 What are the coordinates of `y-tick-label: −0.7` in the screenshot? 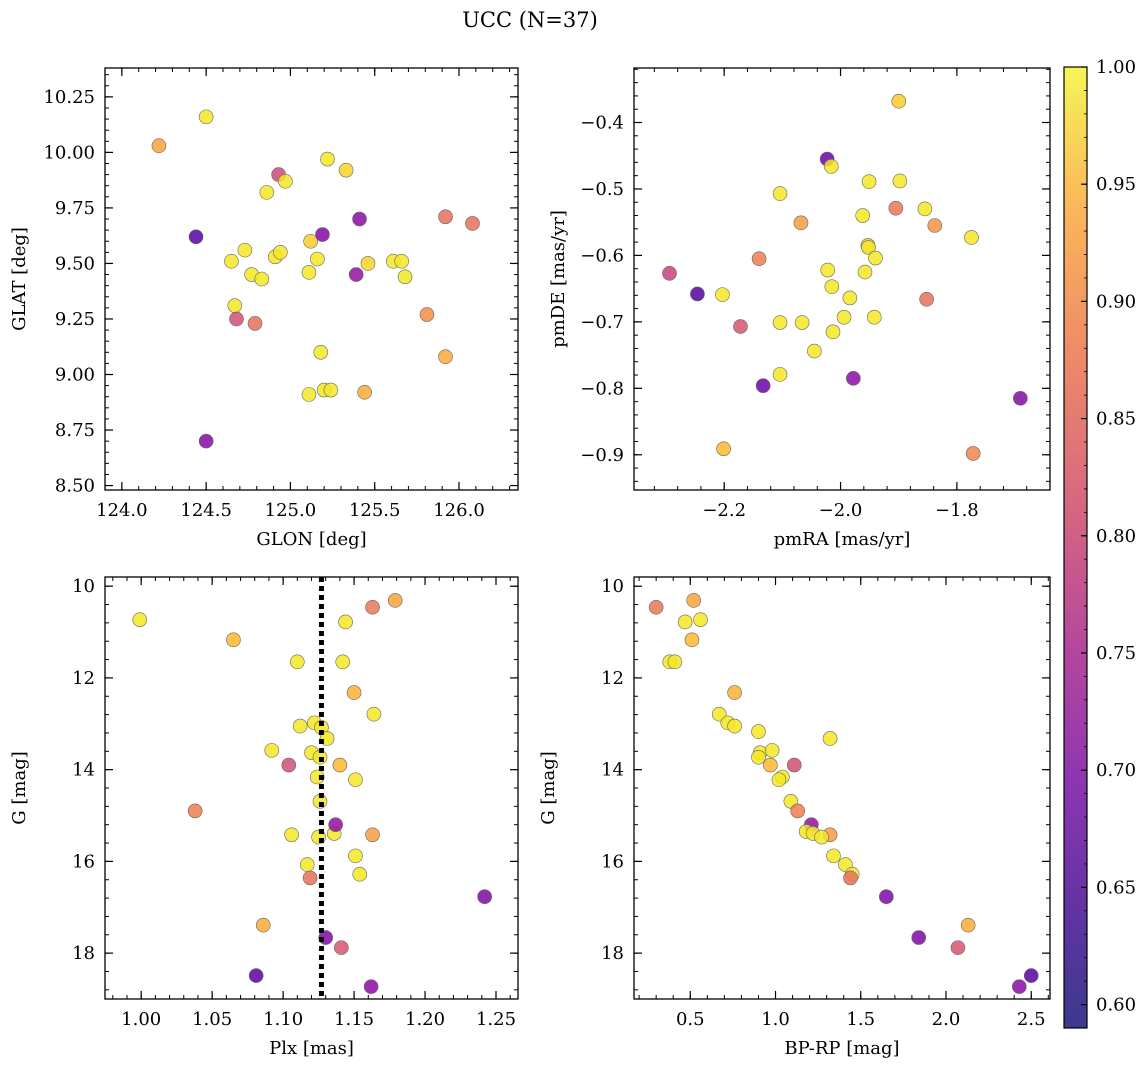 It's located at (602, 322).